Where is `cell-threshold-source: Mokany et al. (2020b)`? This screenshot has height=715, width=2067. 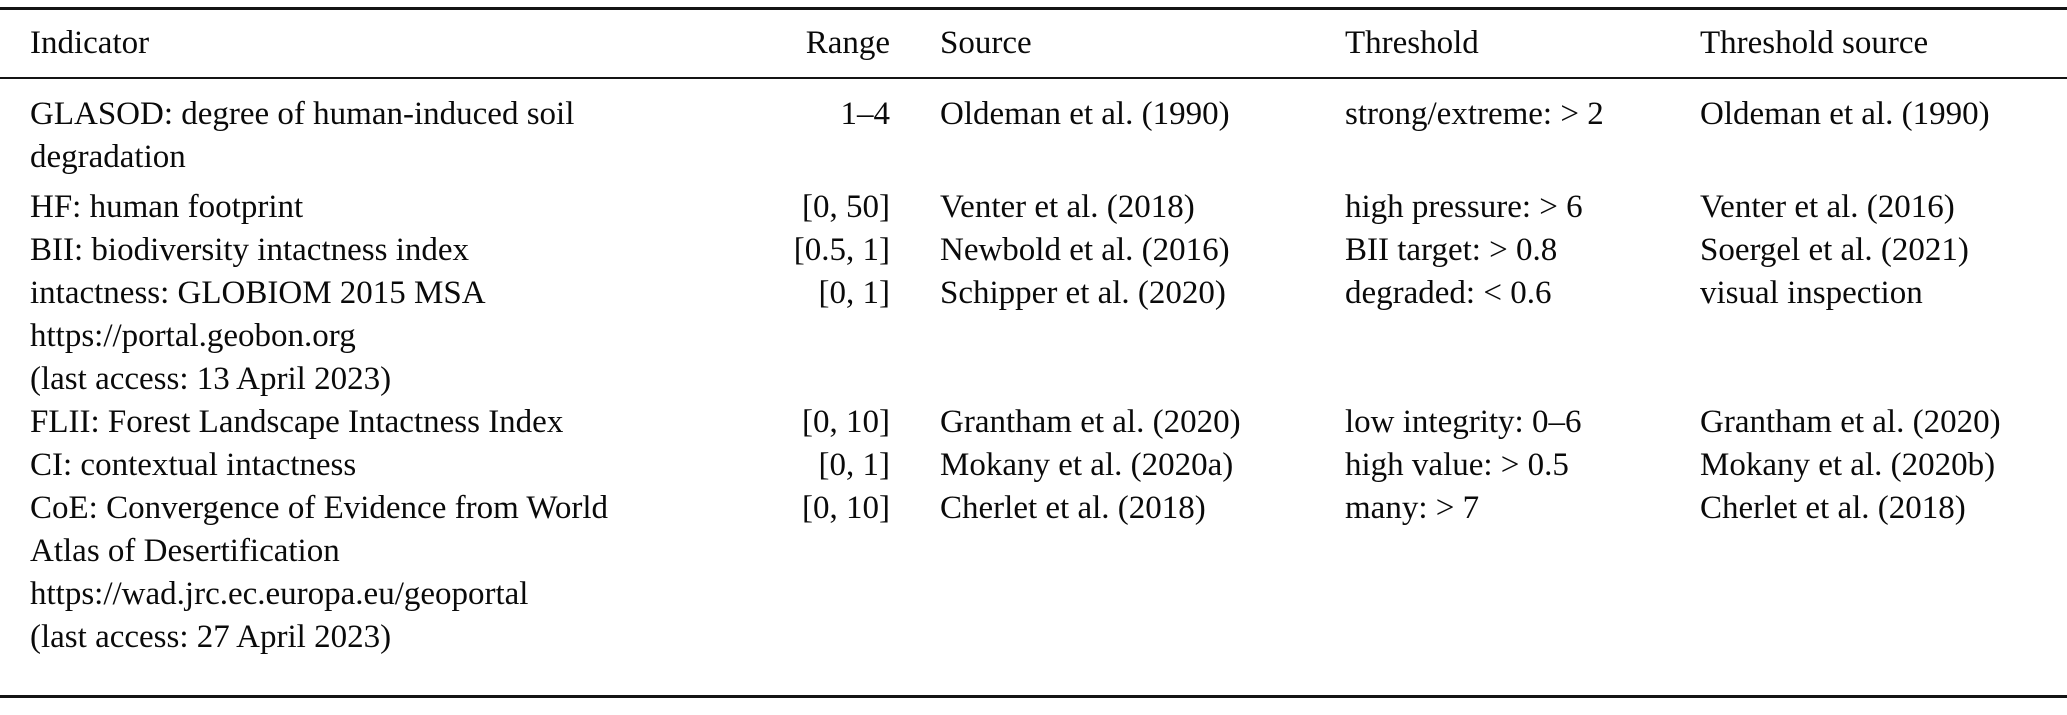
cell-threshold-source: Mokany et al. (2020b) is located at coordinates (1848, 465).